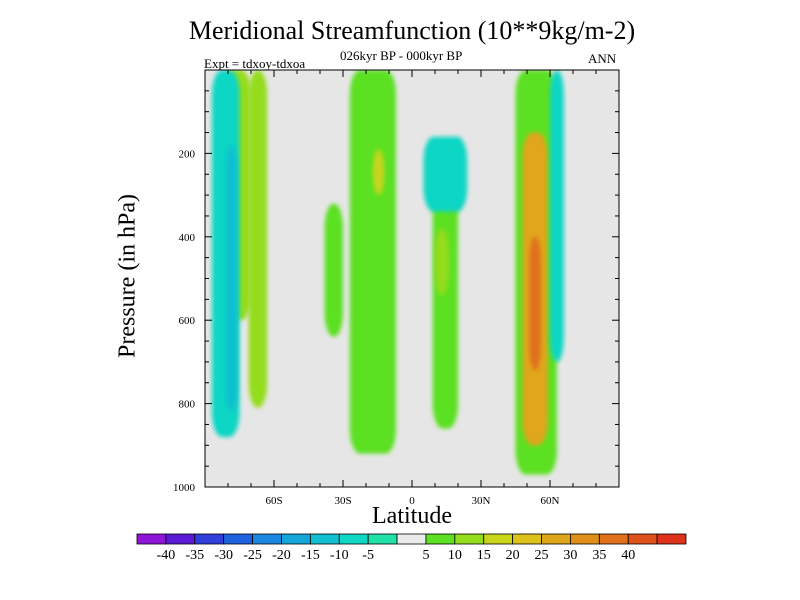 This screenshot has height=600, width=800. Describe the element at coordinates (223, 555) in the screenshot. I see `colorbar-label: -30` at that location.